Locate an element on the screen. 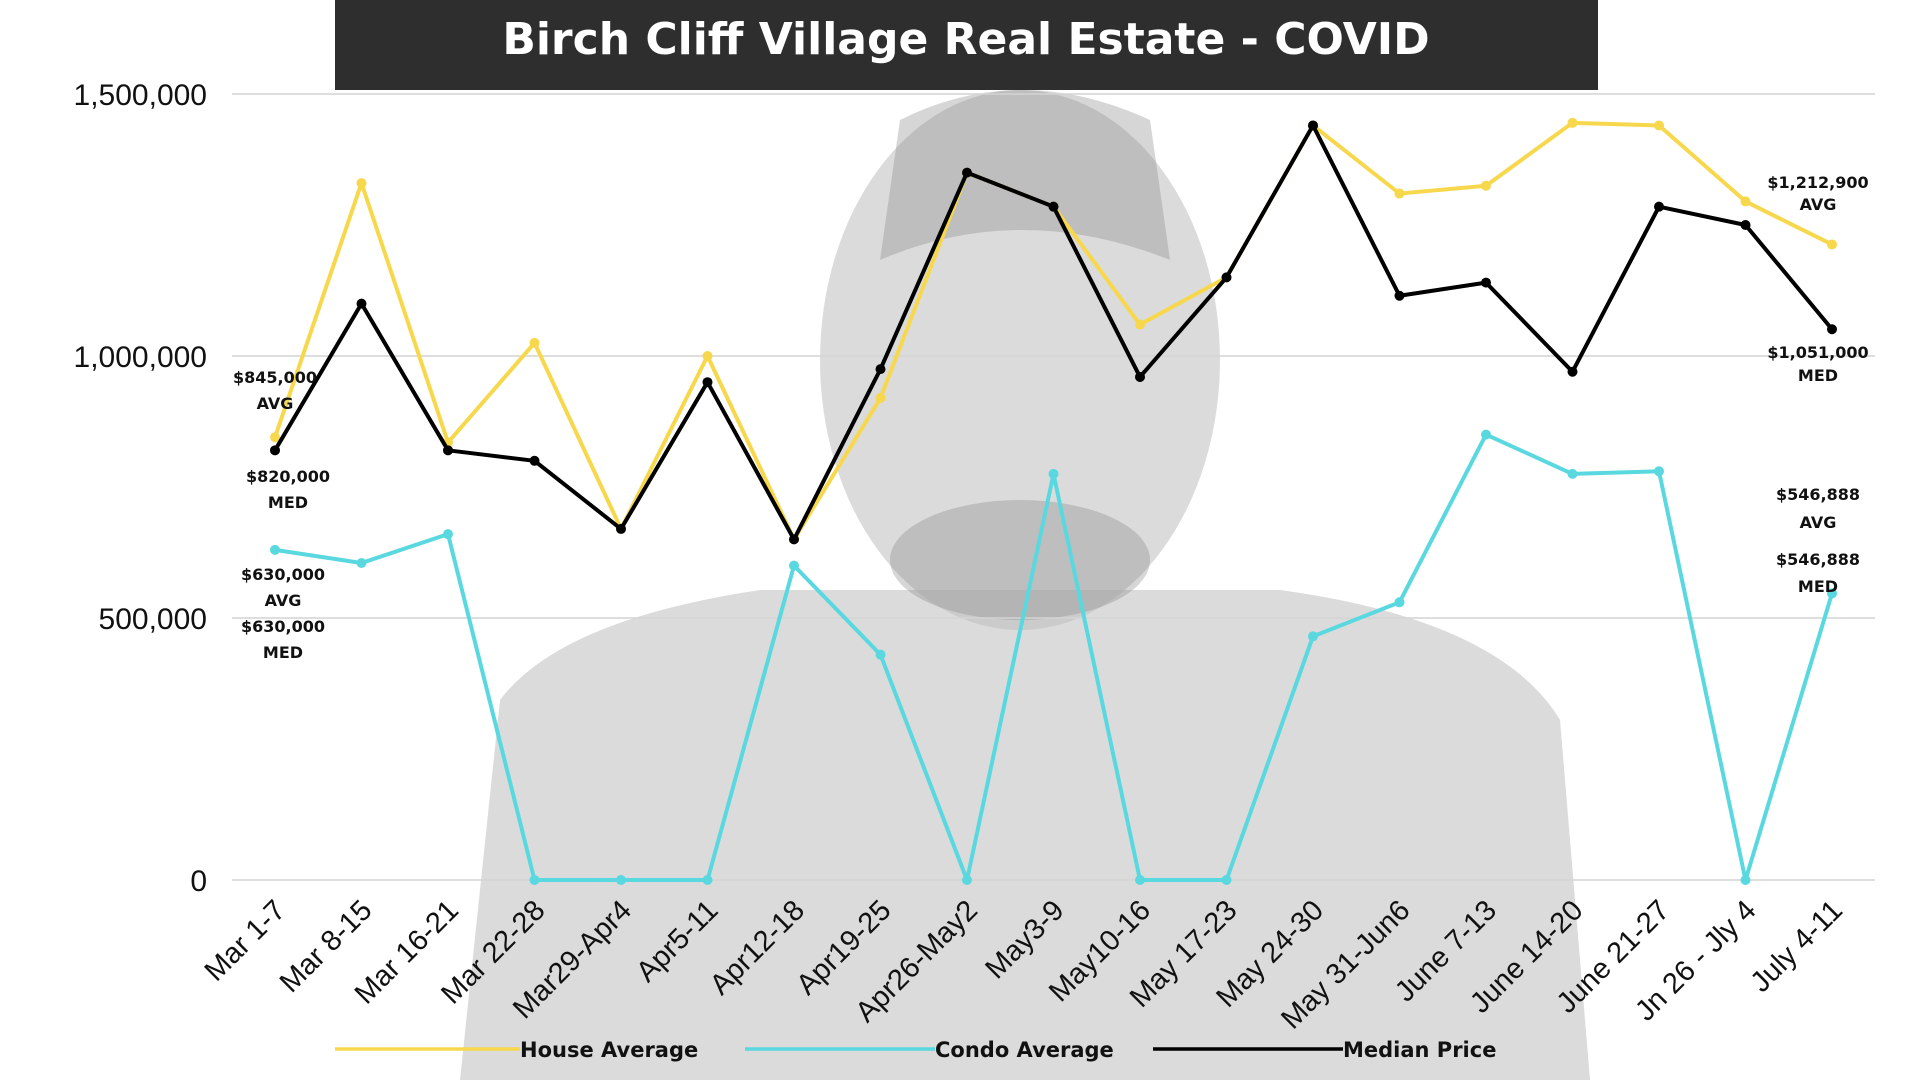 This screenshot has width=1920, height=1080. annotation-label: $1,051,000 is located at coordinates (1817, 352).